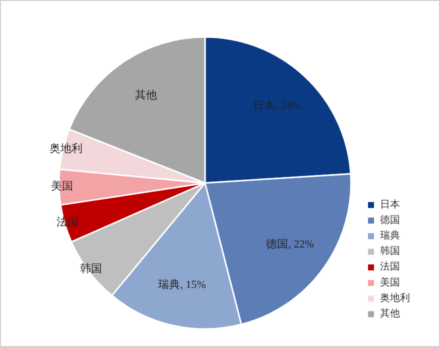 The image size is (440, 347). Describe the element at coordinates (395, 298) in the screenshot. I see `legend-label: 奥地利` at that location.